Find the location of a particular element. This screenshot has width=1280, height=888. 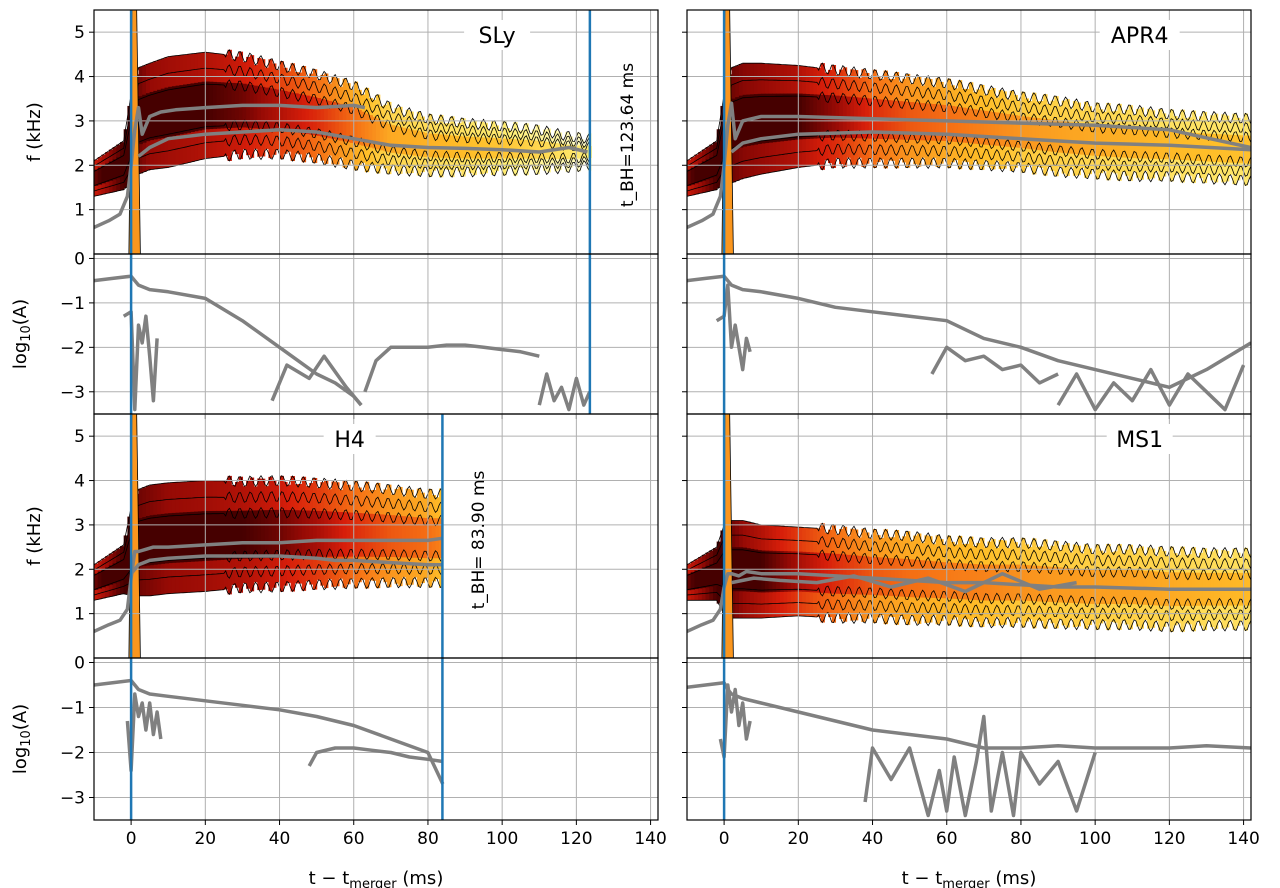

frequency-track is located at coordinates (269, 584).